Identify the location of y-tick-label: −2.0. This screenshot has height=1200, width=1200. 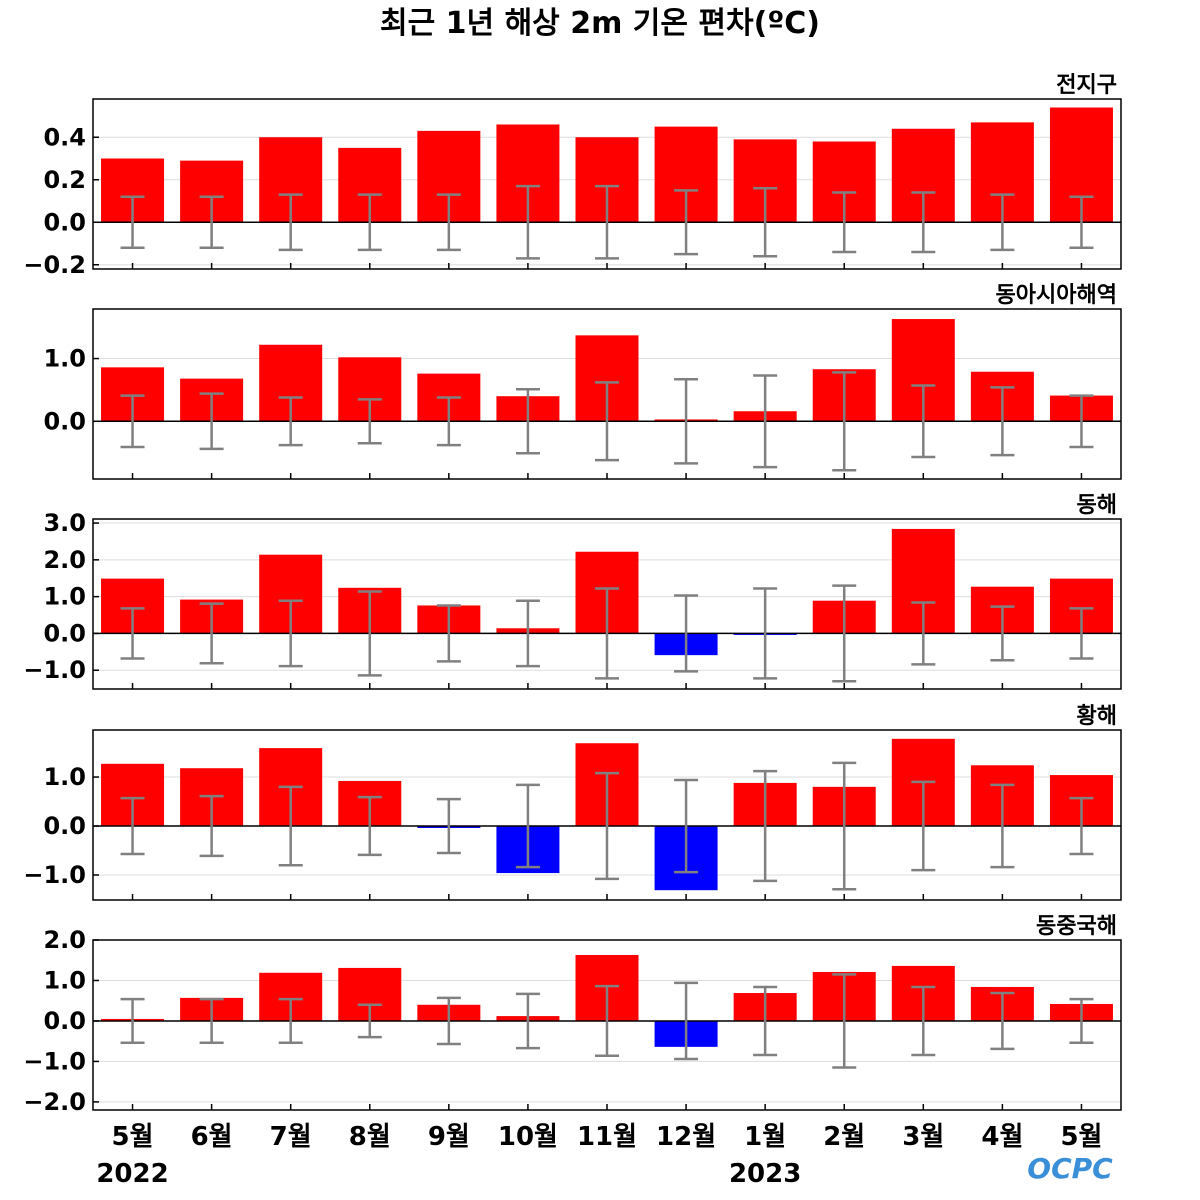
(54, 1102).